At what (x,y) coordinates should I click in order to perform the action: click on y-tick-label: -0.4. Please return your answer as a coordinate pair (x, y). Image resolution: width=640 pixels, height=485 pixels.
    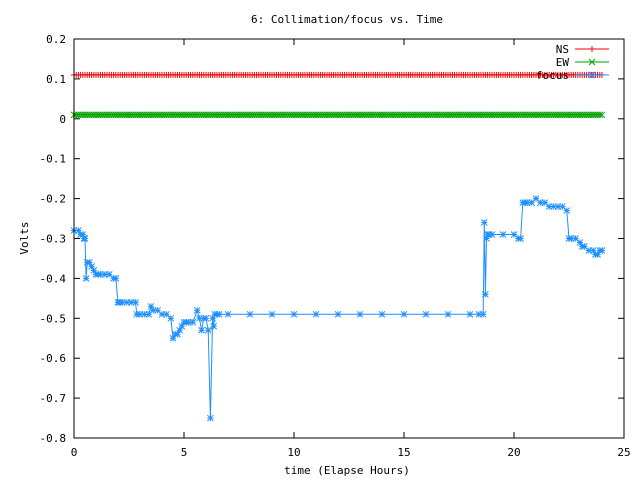
    Looking at the image, I should click on (53, 278).